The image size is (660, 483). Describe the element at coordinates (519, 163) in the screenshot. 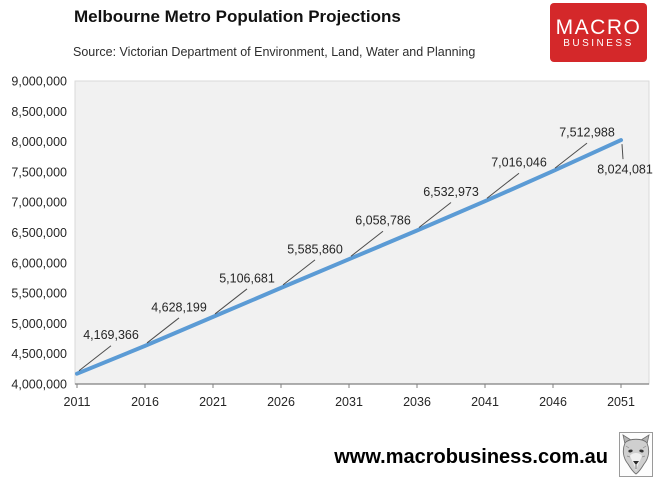

I see `data-point-label: 7,016,046` at that location.